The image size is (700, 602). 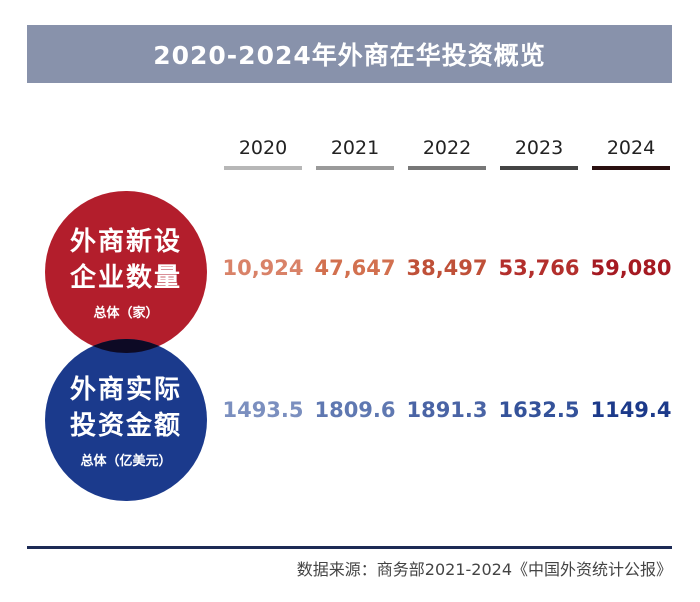 What do you see at coordinates (263, 410) in the screenshot?
I see `value-investment-2020: 1493.5` at bounding box center [263, 410].